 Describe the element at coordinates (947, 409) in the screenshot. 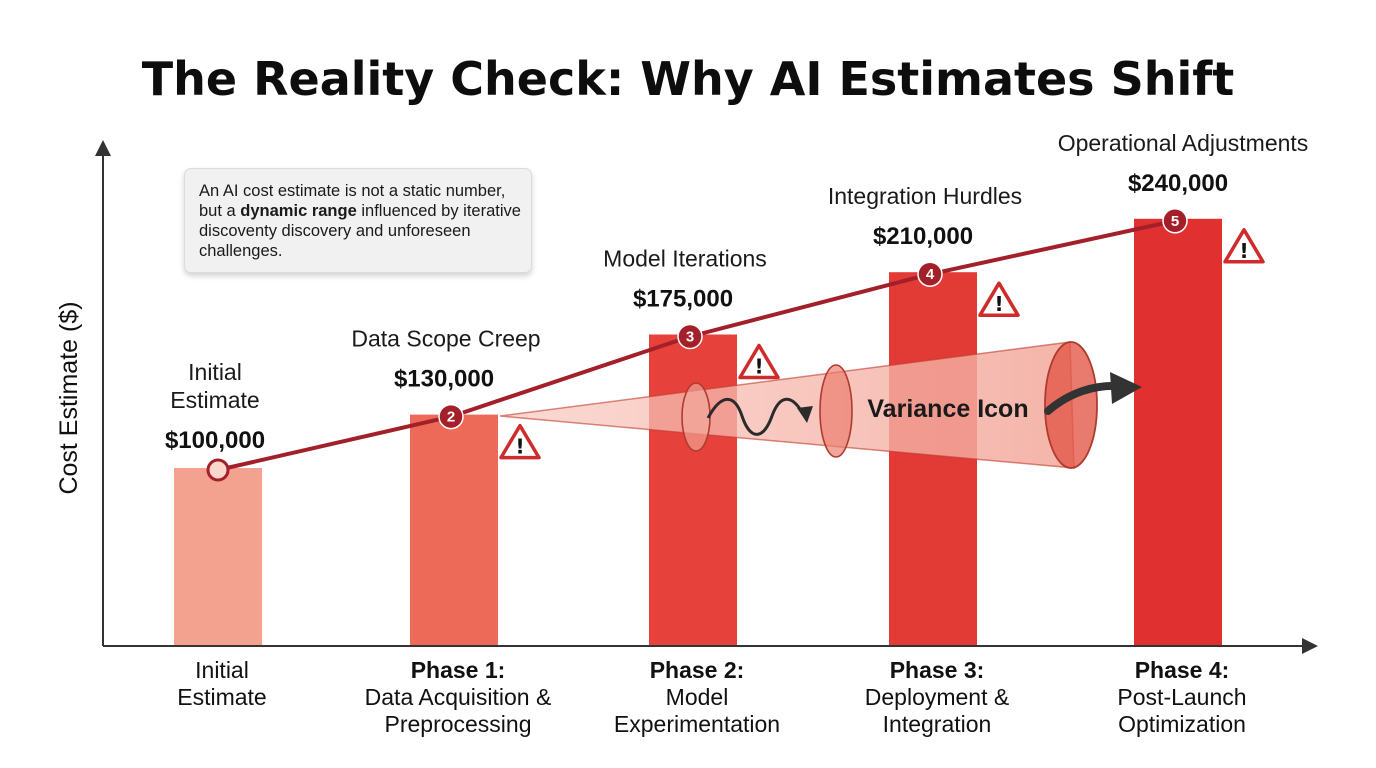

I see `variance-icon-label: Variance Icon` at that location.